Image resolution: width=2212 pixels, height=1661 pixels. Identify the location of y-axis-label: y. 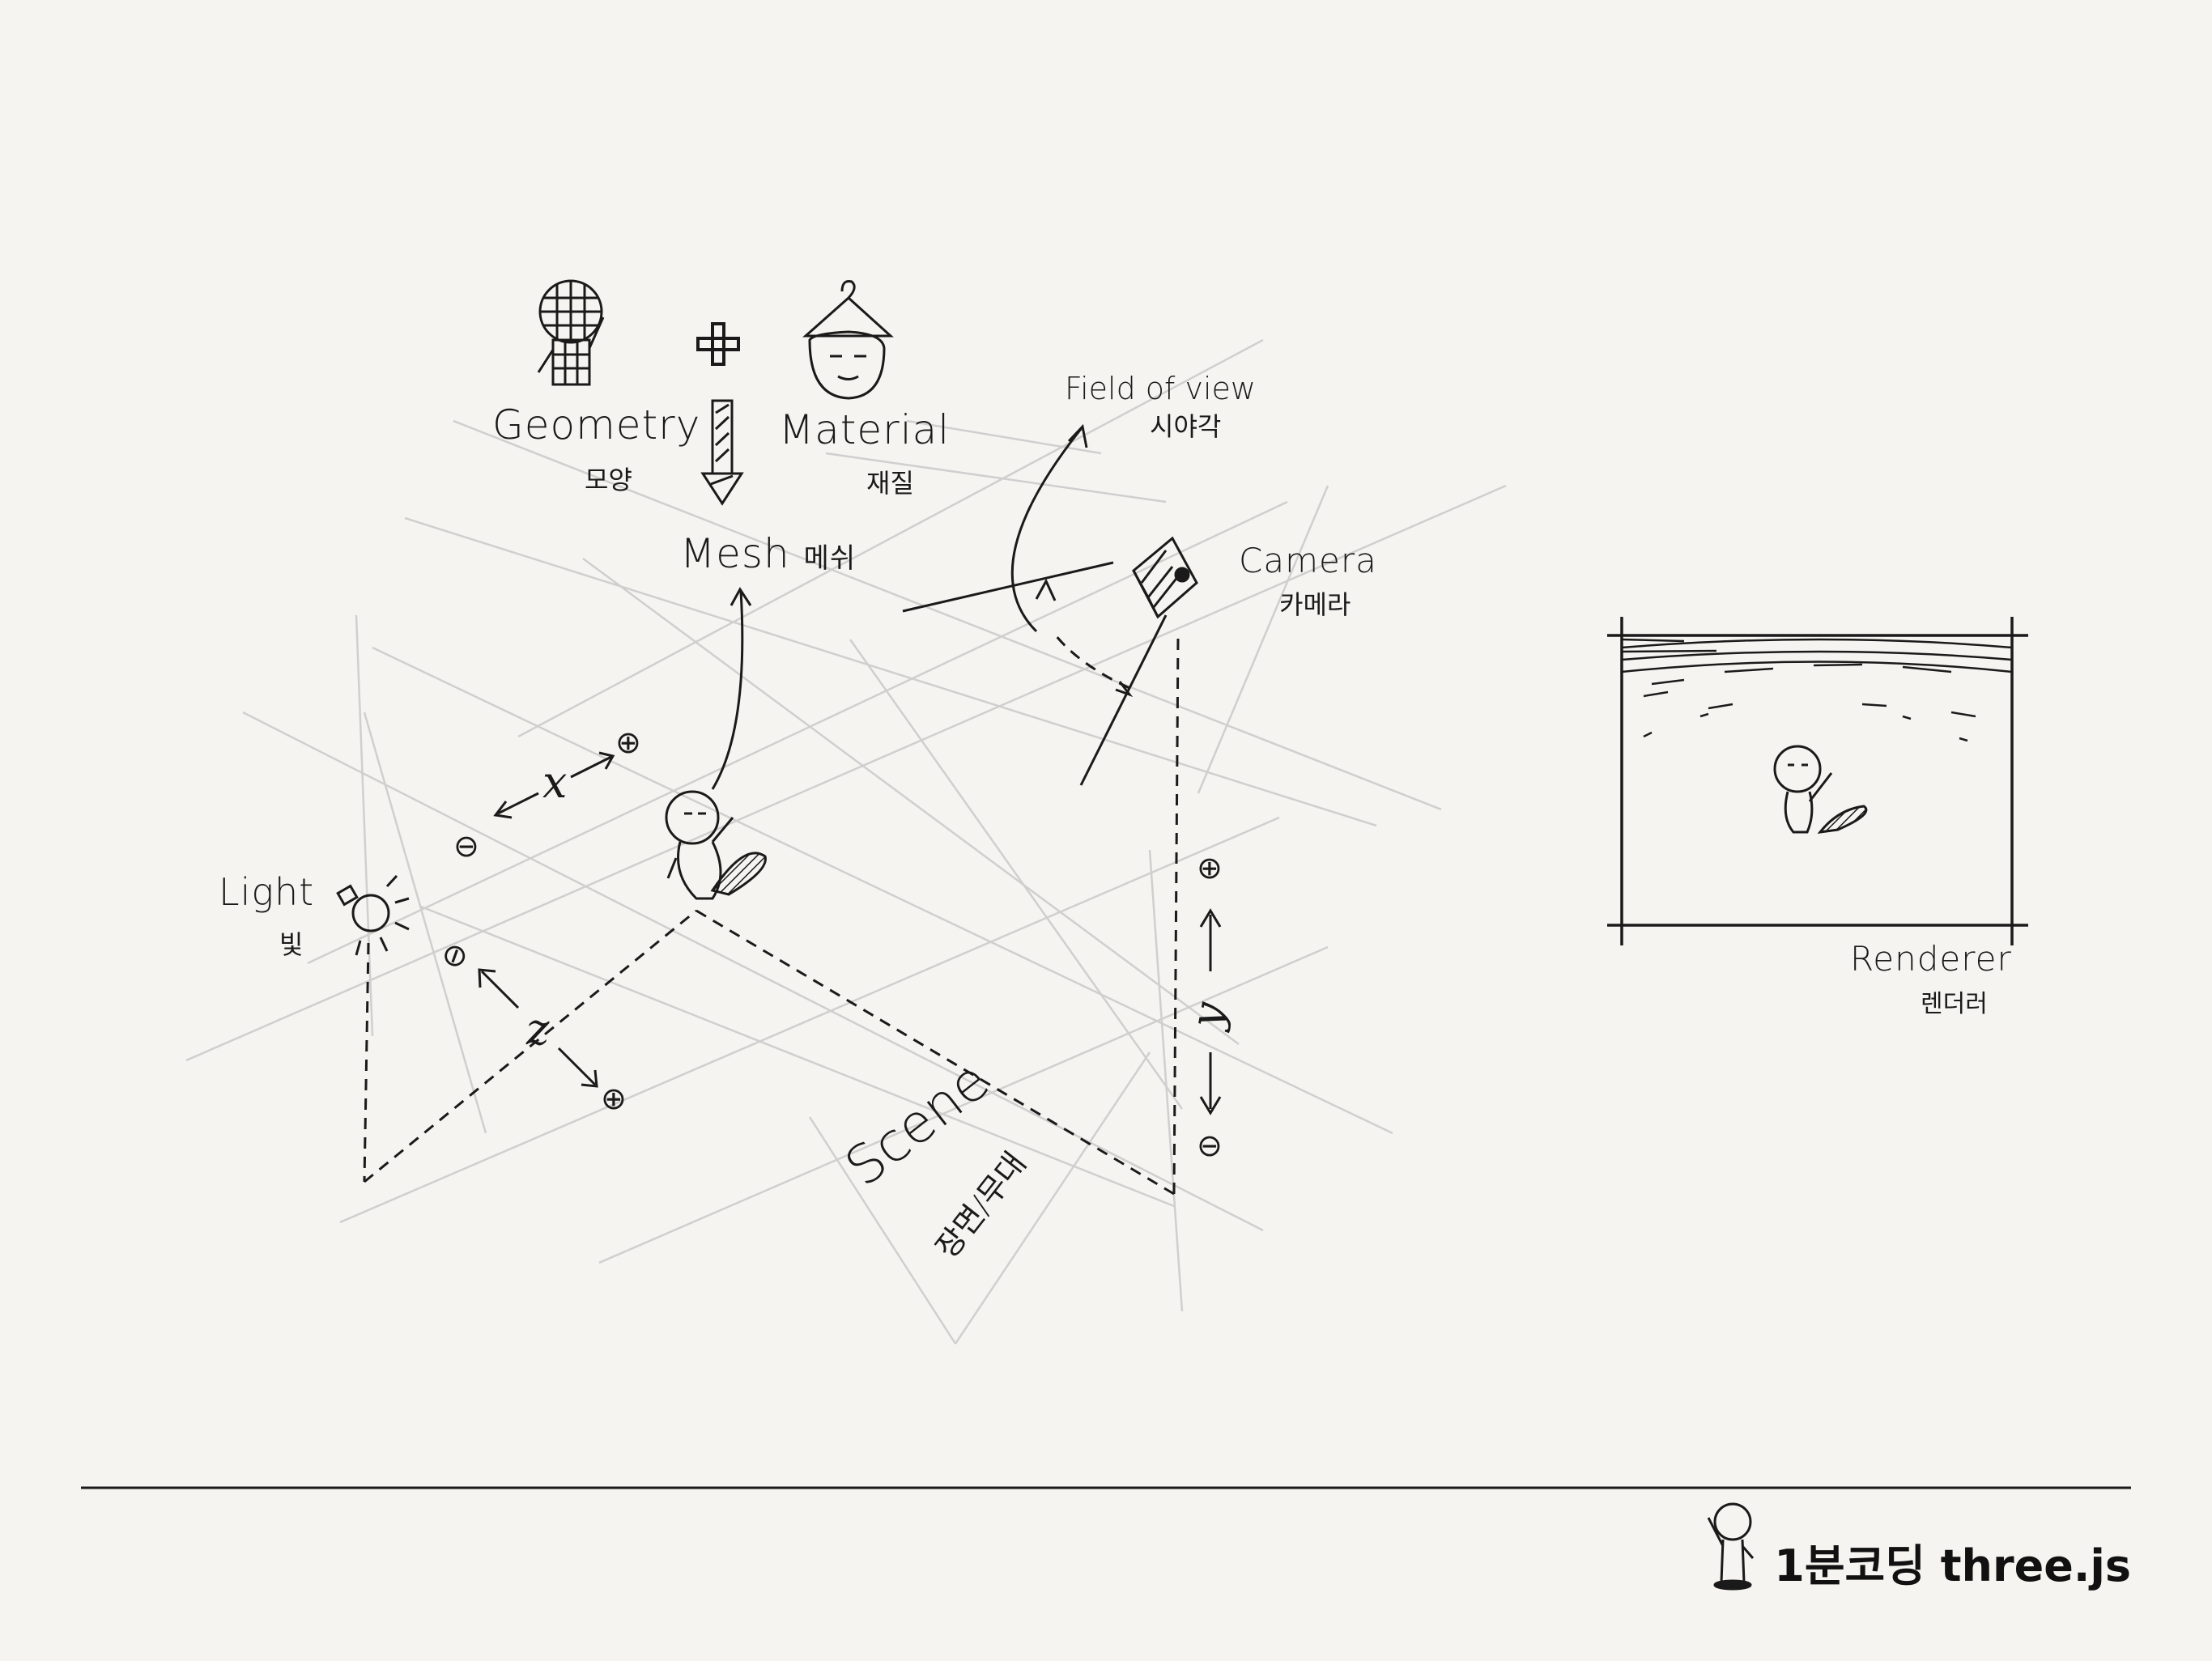
(1208, 1015).